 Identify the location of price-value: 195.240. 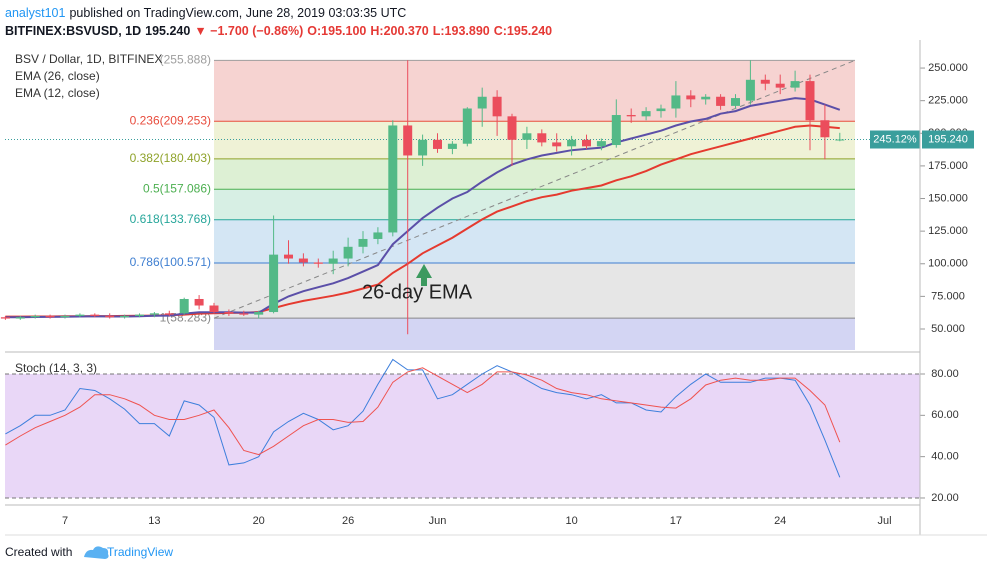
(948, 139).